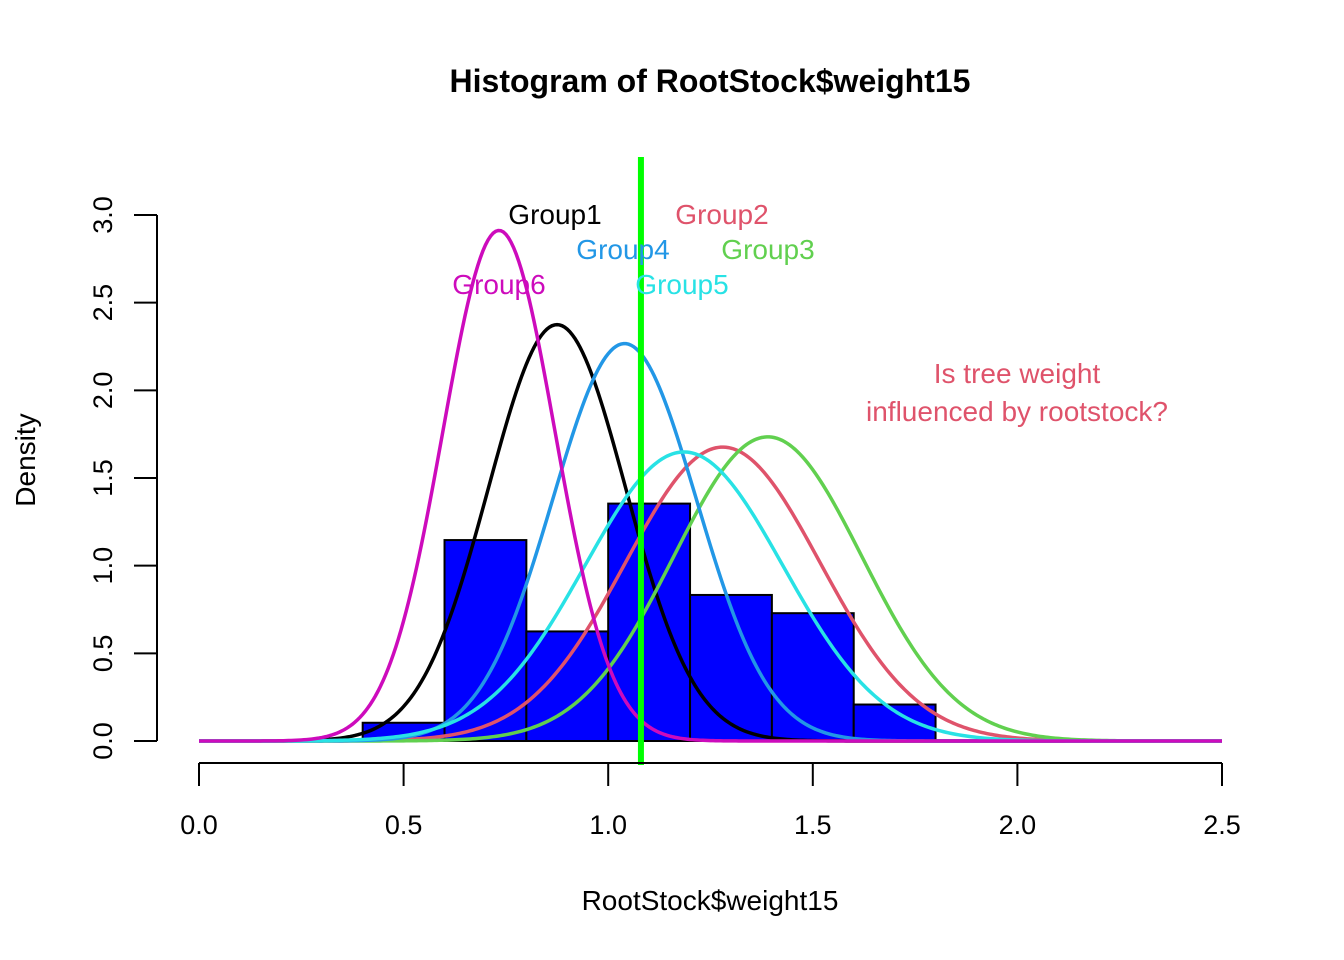 The width and height of the screenshot is (1344, 960). Describe the element at coordinates (813, 825) in the screenshot. I see `x-tick-label-1.5: 1.5` at that location.